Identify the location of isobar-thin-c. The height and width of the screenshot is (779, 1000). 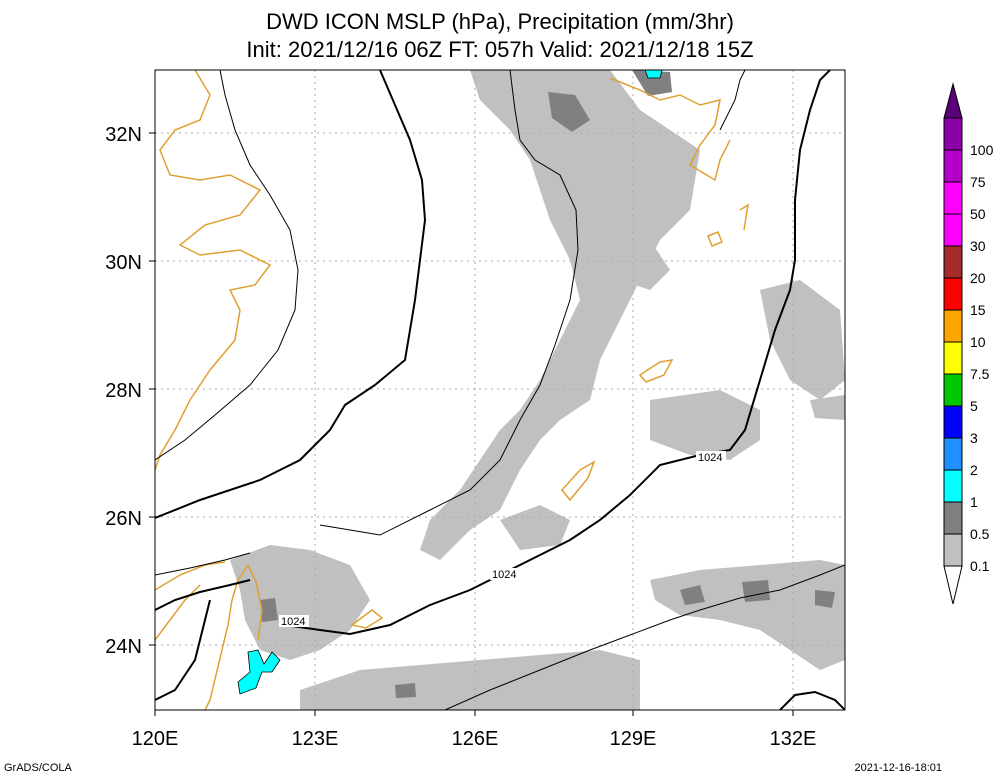
(644, 637).